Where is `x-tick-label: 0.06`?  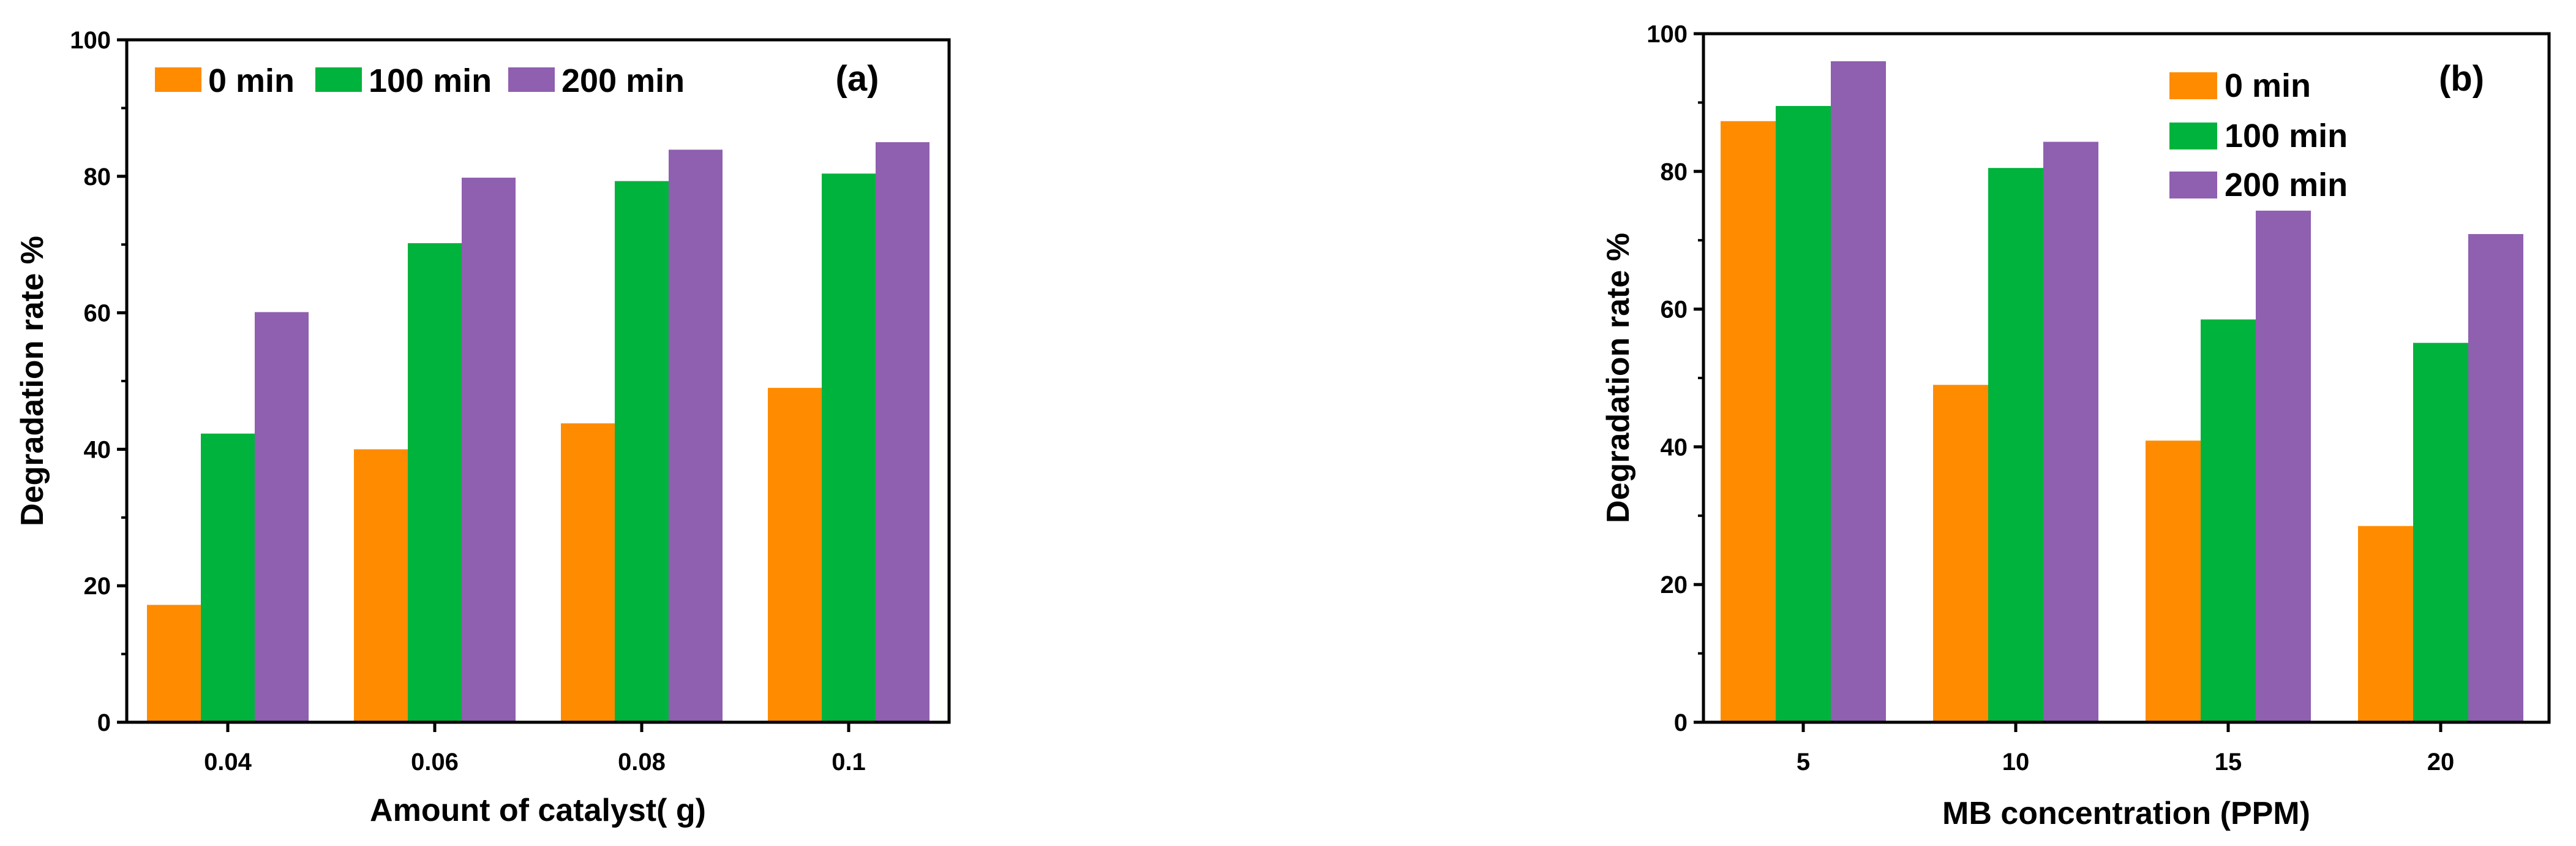
x-tick-label: 0.06 is located at coordinates (435, 762).